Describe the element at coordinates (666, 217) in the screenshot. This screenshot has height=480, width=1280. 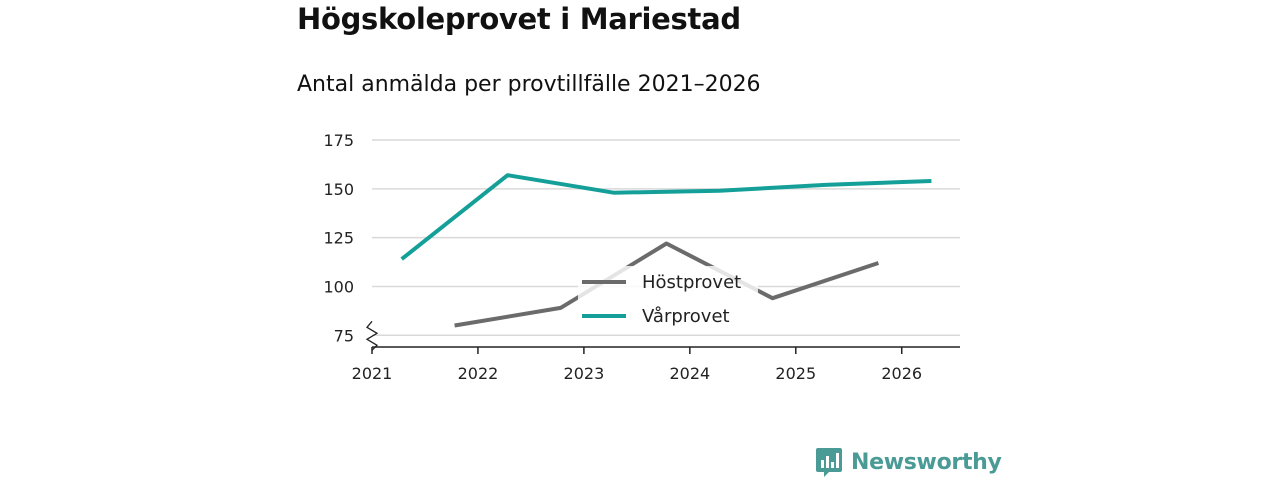
I see `series-line-varprovet` at that location.